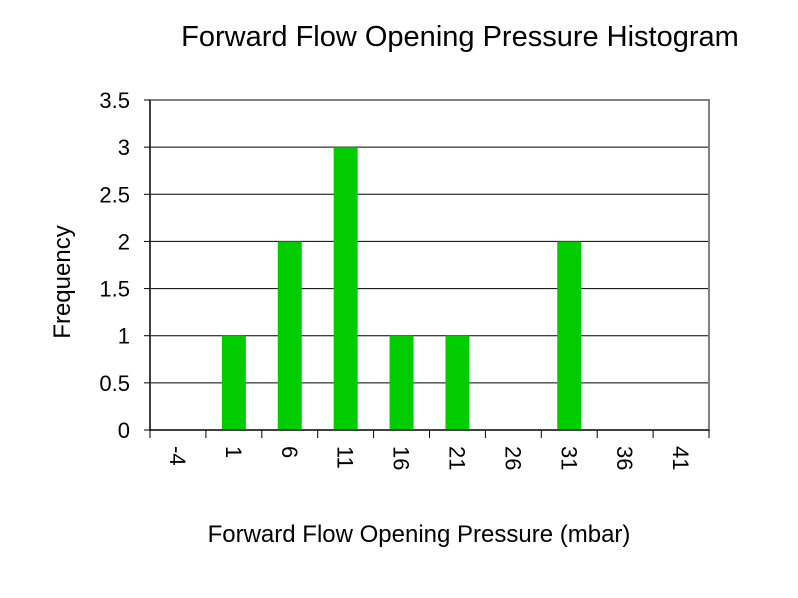  What do you see at coordinates (456, 458) in the screenshot?
I see `x-tick-label: 21` at bounding box center [456, 458].